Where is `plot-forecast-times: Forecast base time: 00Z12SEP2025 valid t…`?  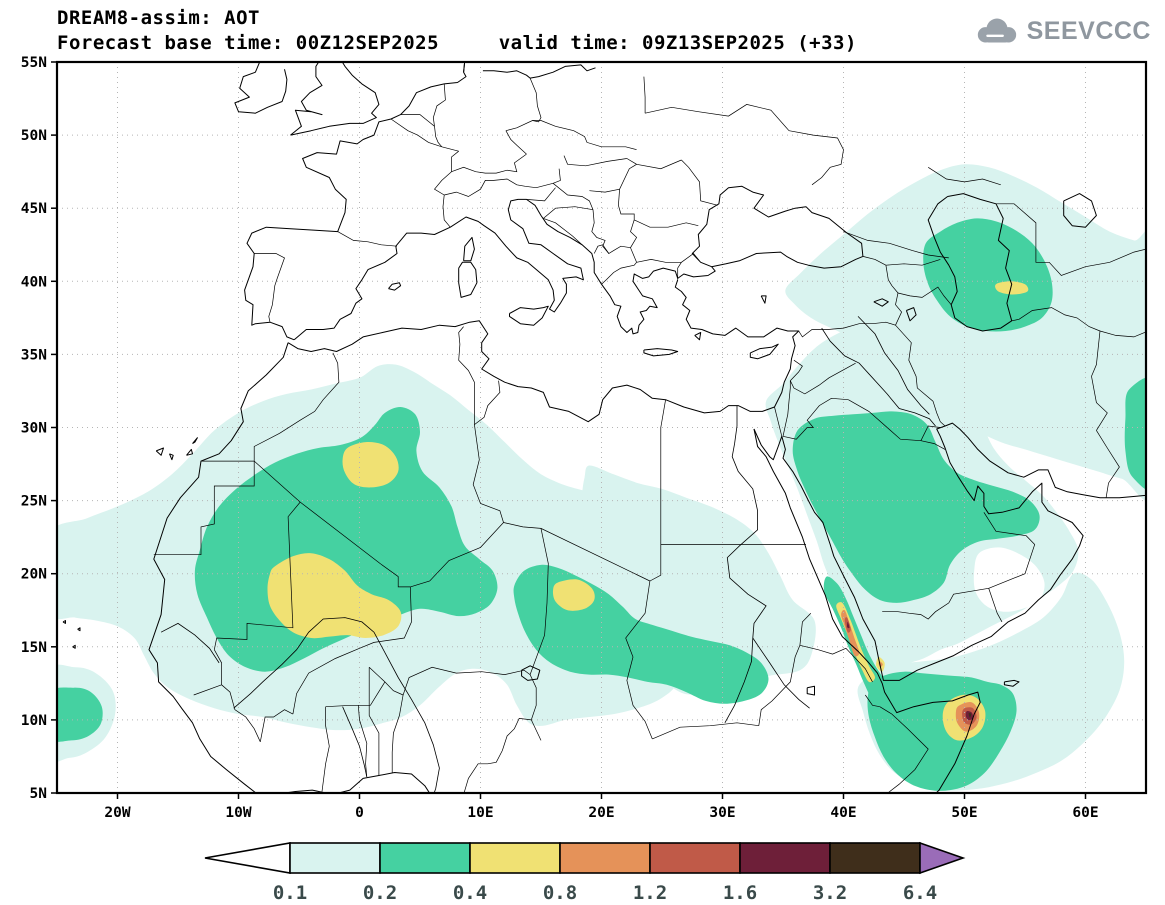
plot-forecast-times: Forecast base time: 00Z12SEP2025 valid t… is located at coordinates (457, 43).